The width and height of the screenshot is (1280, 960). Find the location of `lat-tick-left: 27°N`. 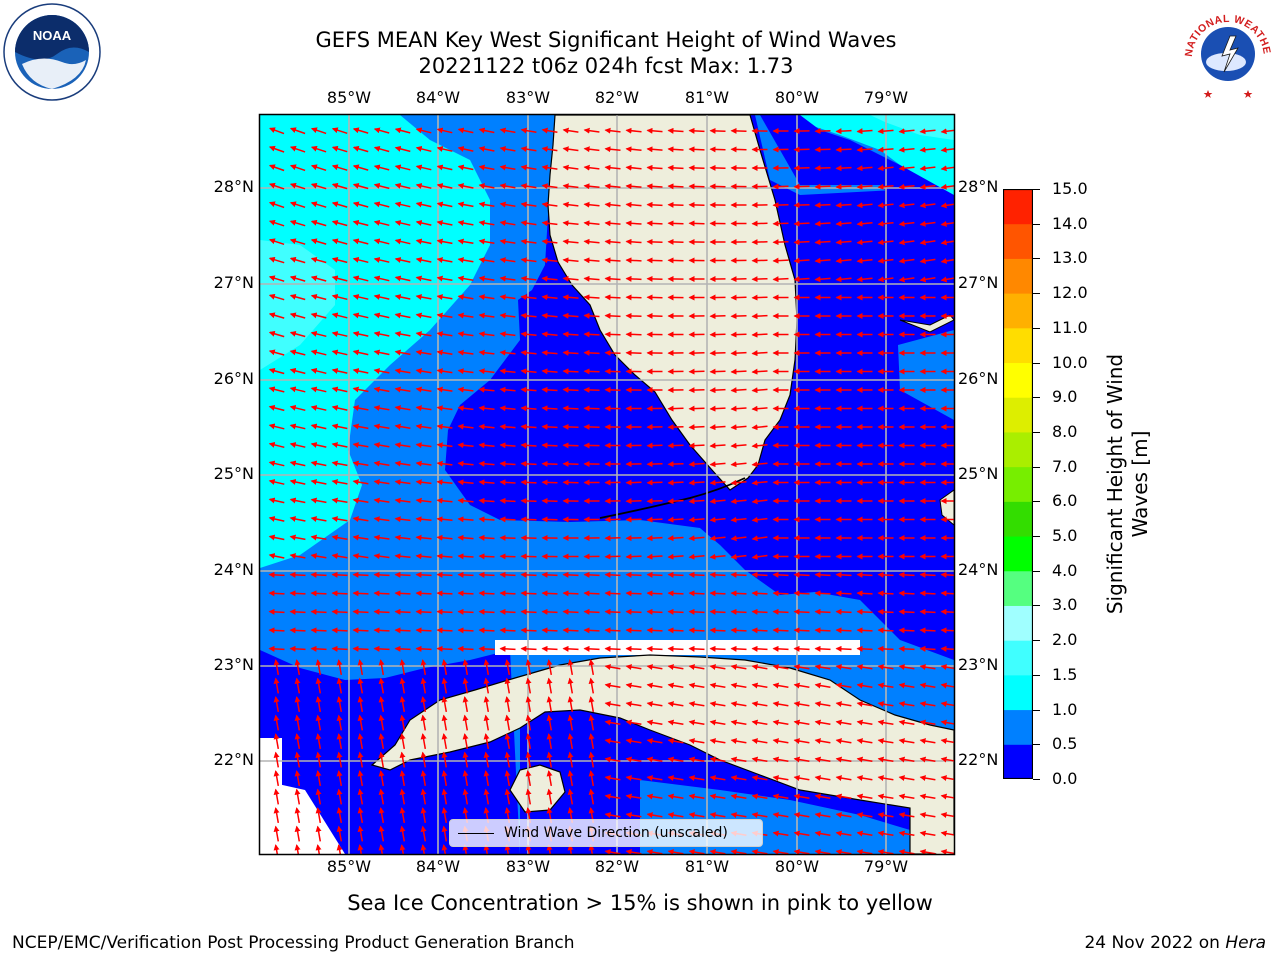

lat-tick-left: 27°N is located at coordinates (233, 282).